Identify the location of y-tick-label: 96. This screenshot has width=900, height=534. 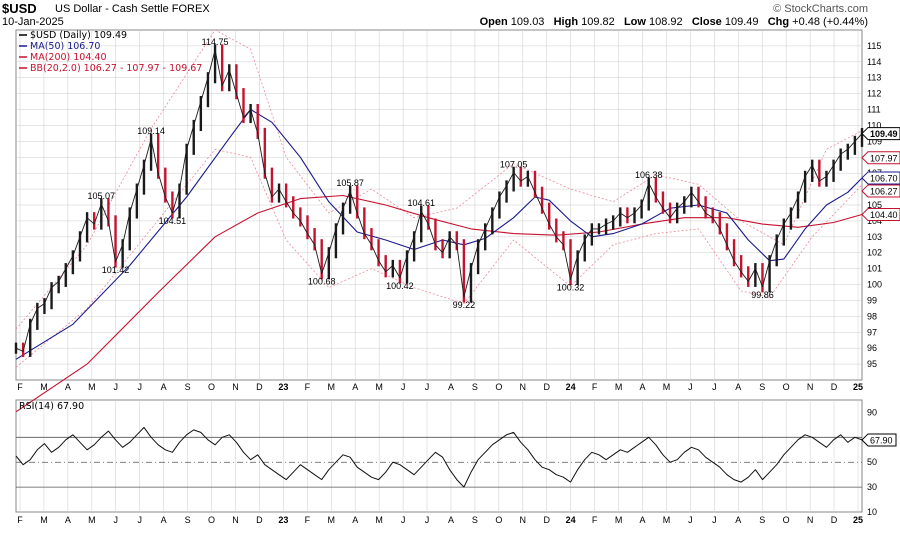
(872, 348).